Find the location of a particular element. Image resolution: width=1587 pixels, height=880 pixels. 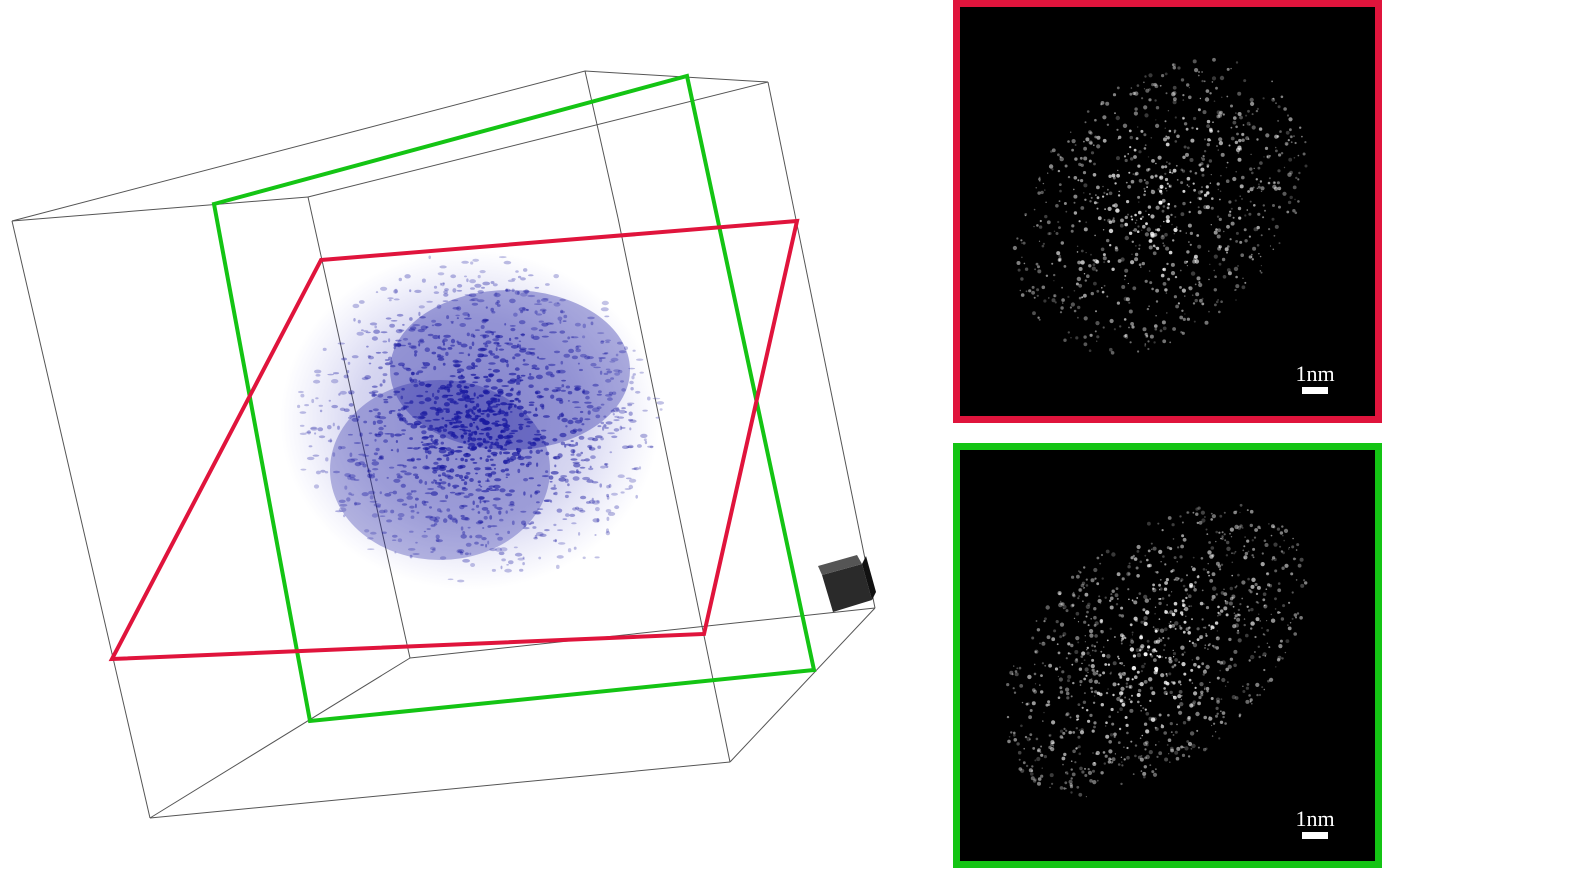

red-slice-image is located at coordinates (1160, 206).